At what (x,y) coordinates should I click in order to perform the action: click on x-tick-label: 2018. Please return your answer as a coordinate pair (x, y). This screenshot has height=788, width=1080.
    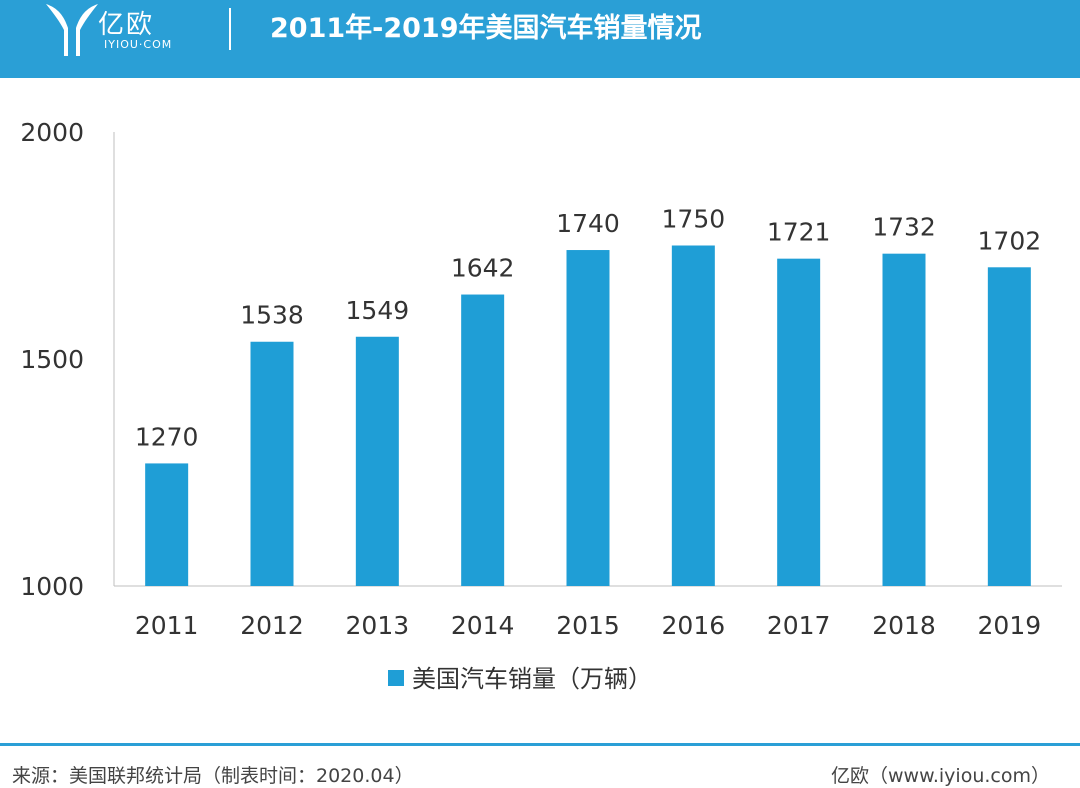
    Looking at the image, I should click on (904, 625).